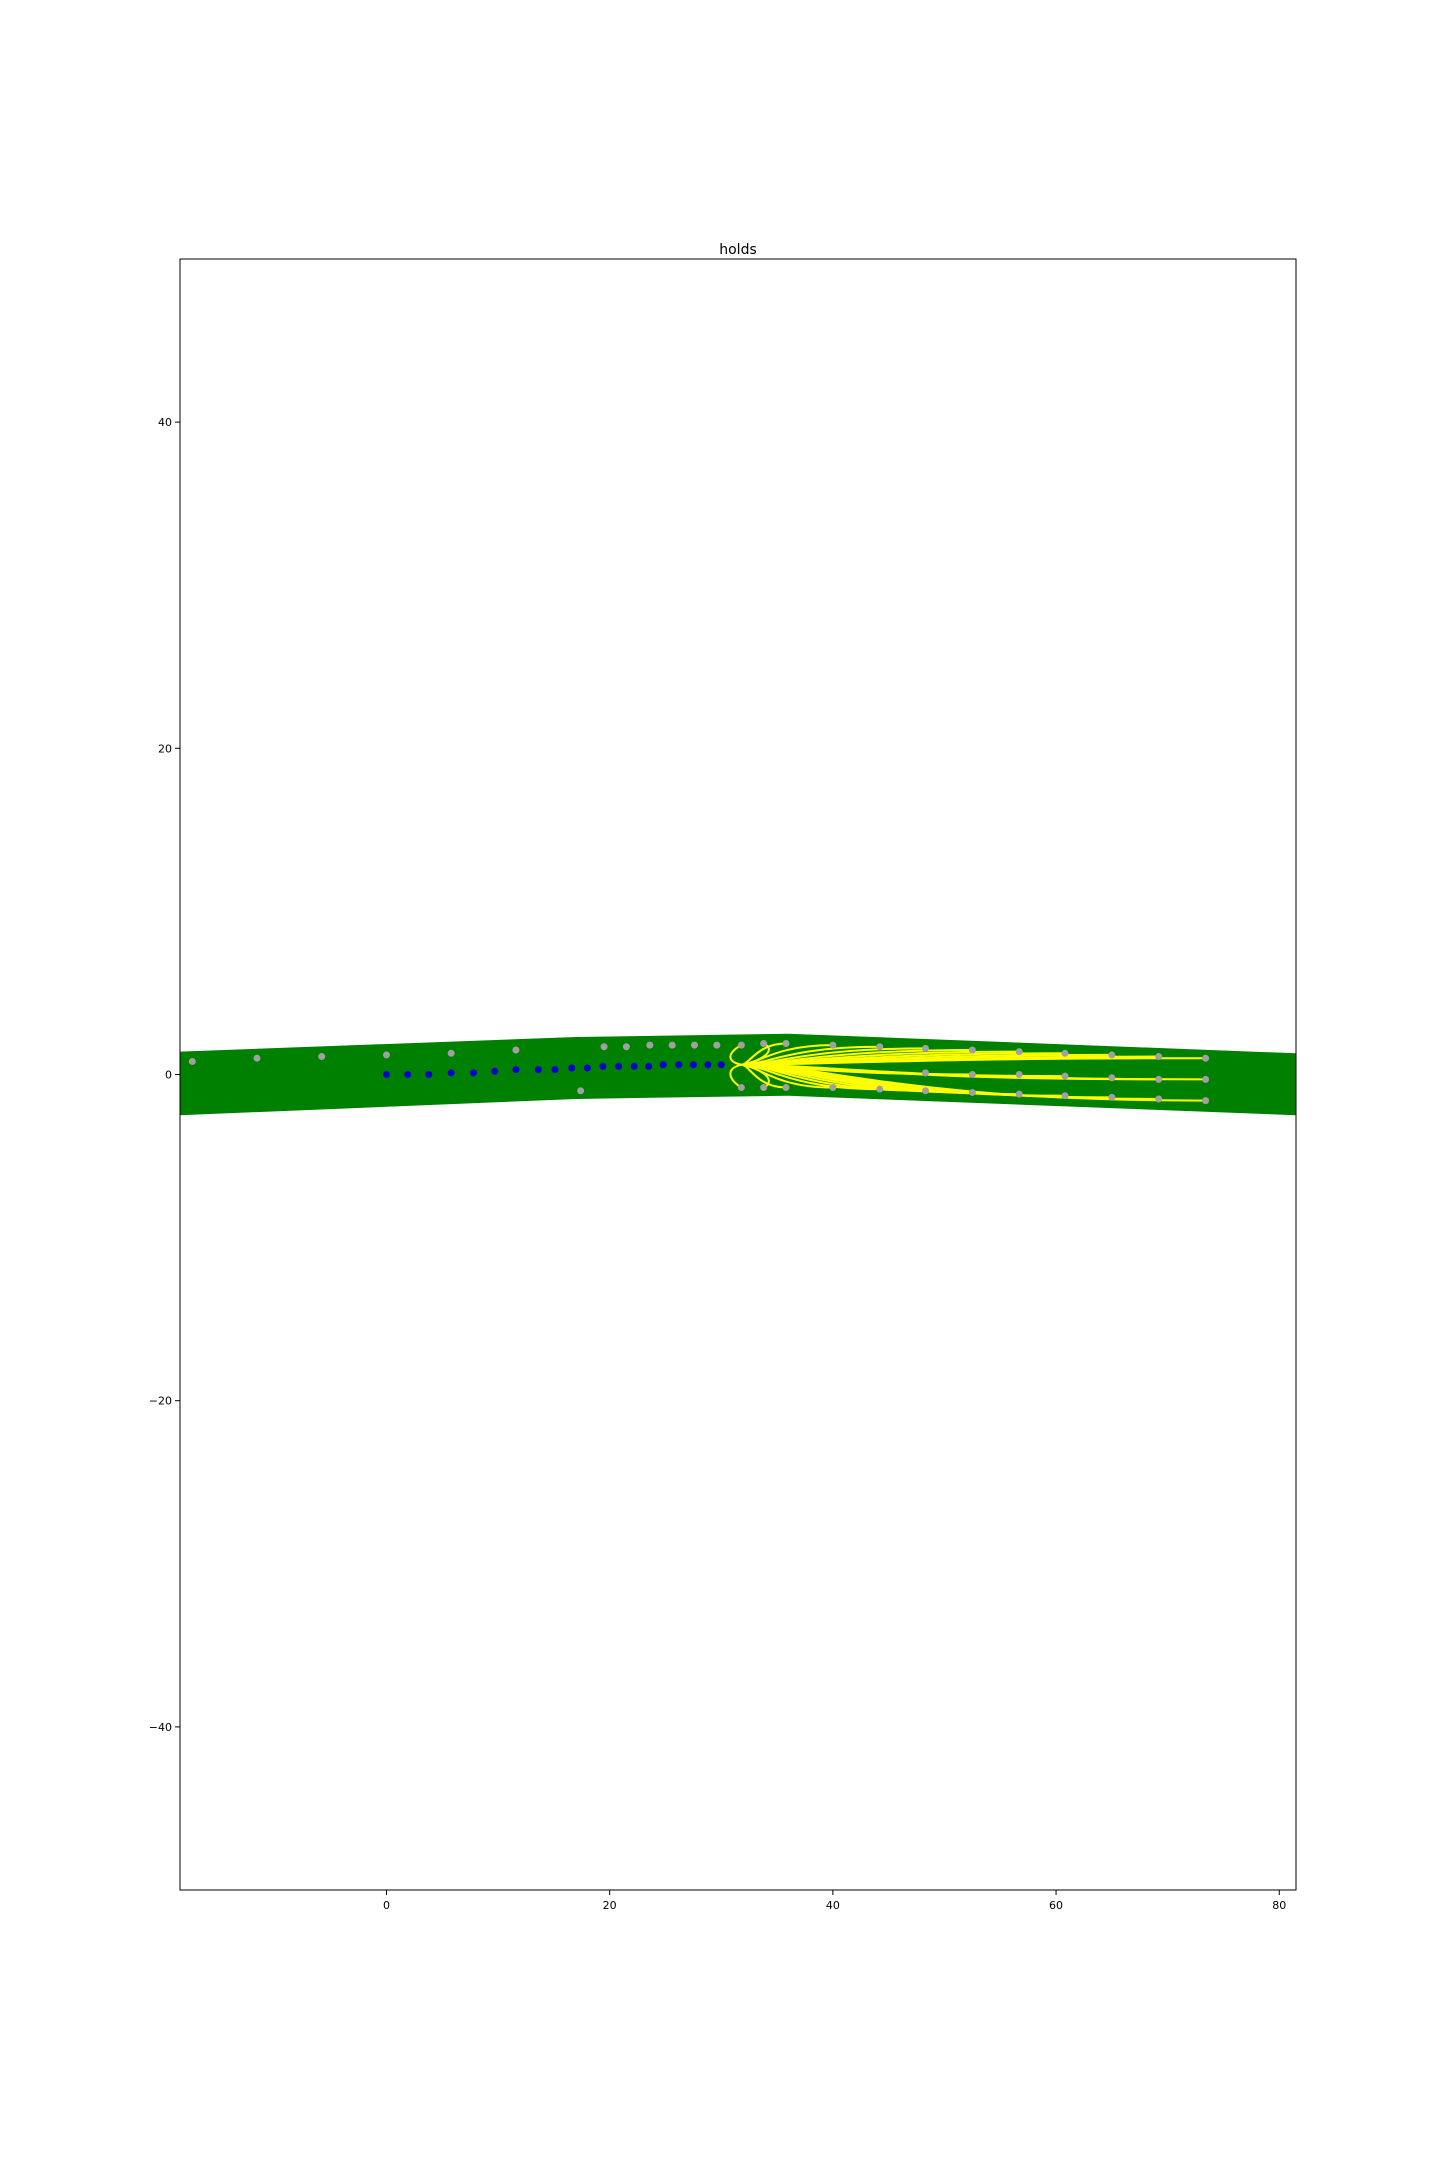  Describe the element at coordinates (738, 250) in the screenshot. I see `chart-title: holds` at that location.